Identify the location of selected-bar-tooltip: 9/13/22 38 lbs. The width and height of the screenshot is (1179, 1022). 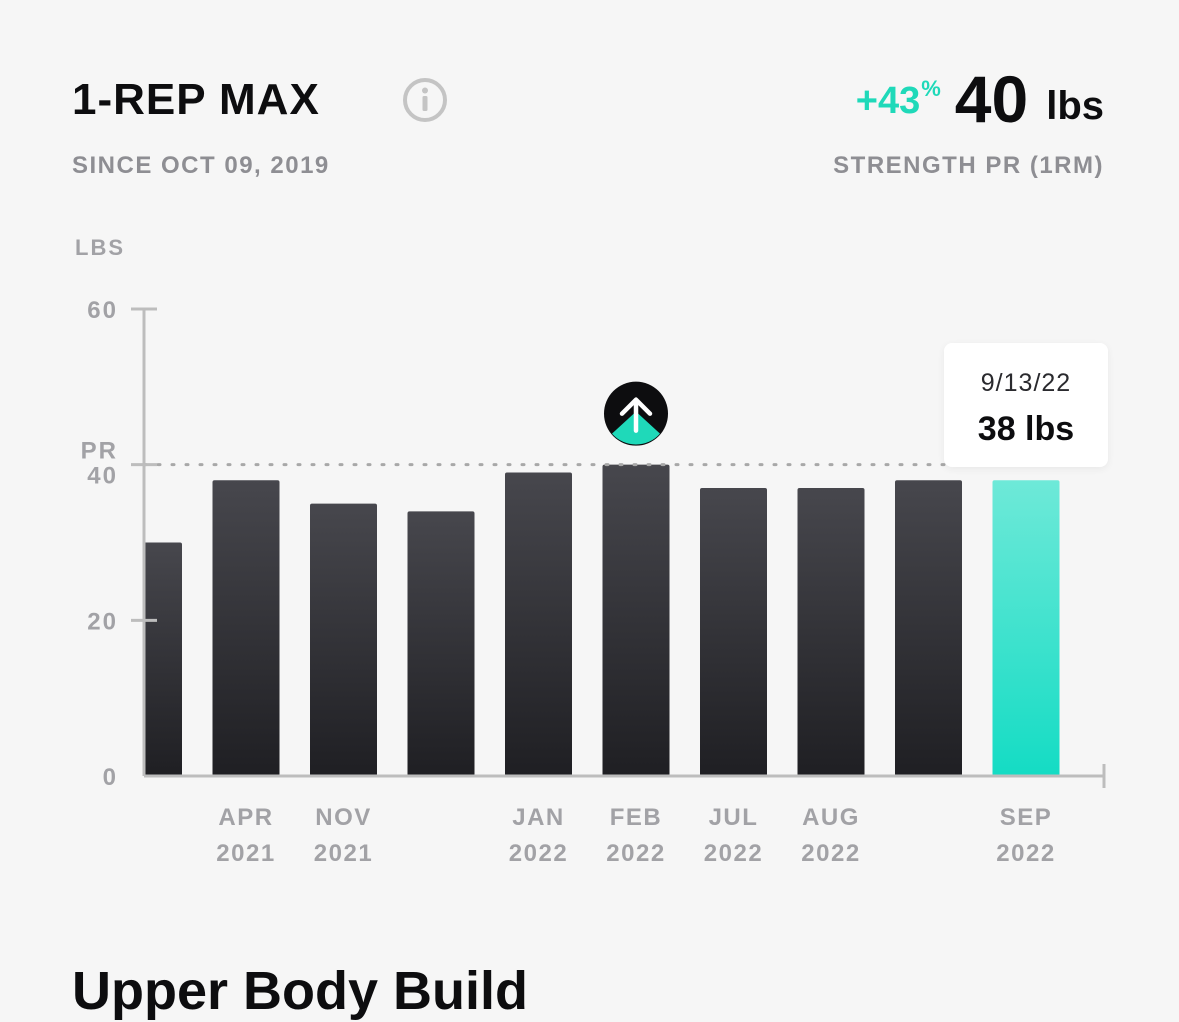
(1026, 405).